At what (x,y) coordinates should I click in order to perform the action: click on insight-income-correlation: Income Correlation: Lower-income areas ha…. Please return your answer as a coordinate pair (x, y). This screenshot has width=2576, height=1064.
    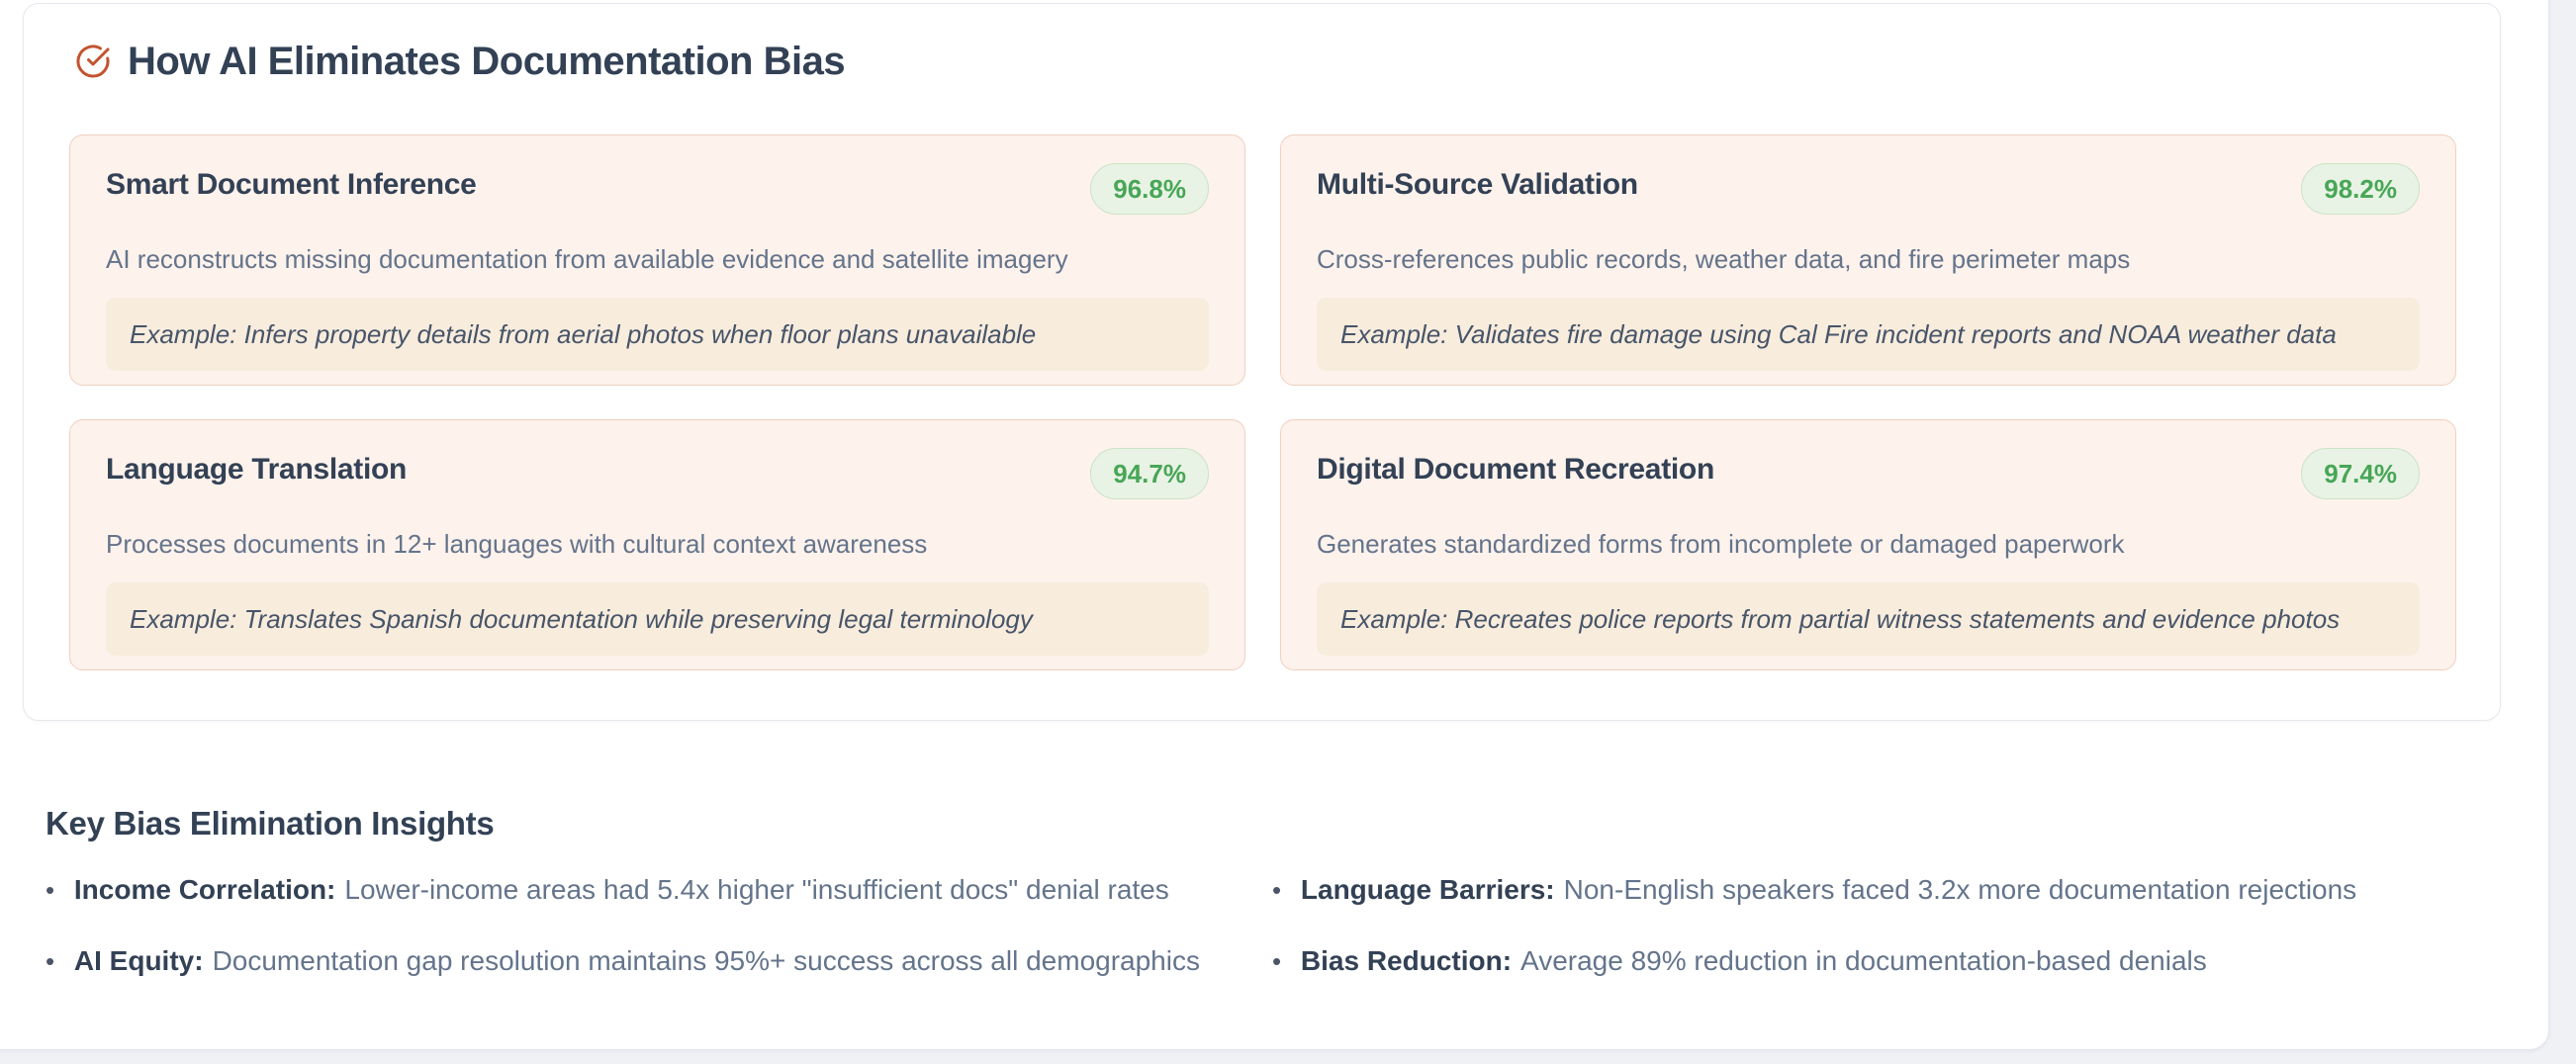
    Looking at the image, I should click on (654, 890).